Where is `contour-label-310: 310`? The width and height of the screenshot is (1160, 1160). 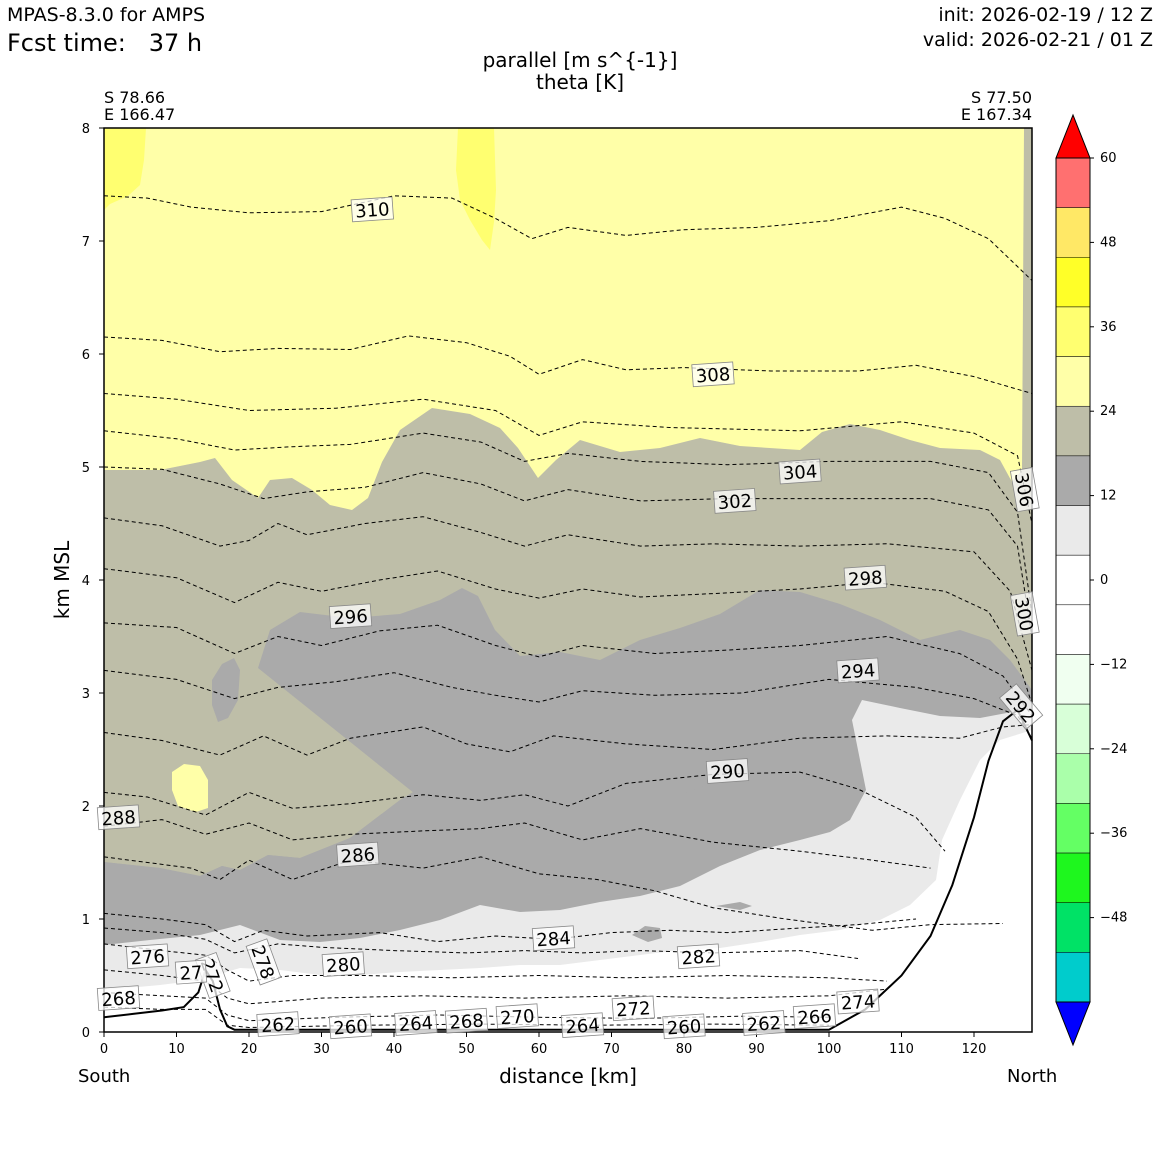 contour-label-310: 310 is located at coordinates (372, 209).